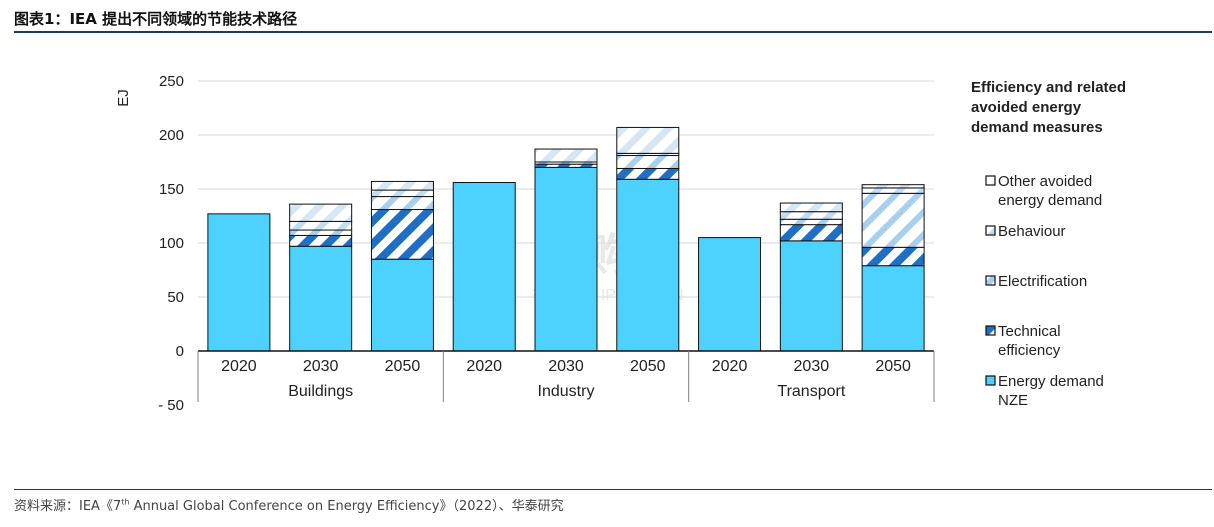 This screenshot has width=1214, height=527. I want to click on legend-label-behaviour: Behaviour, so click(1032, 231).